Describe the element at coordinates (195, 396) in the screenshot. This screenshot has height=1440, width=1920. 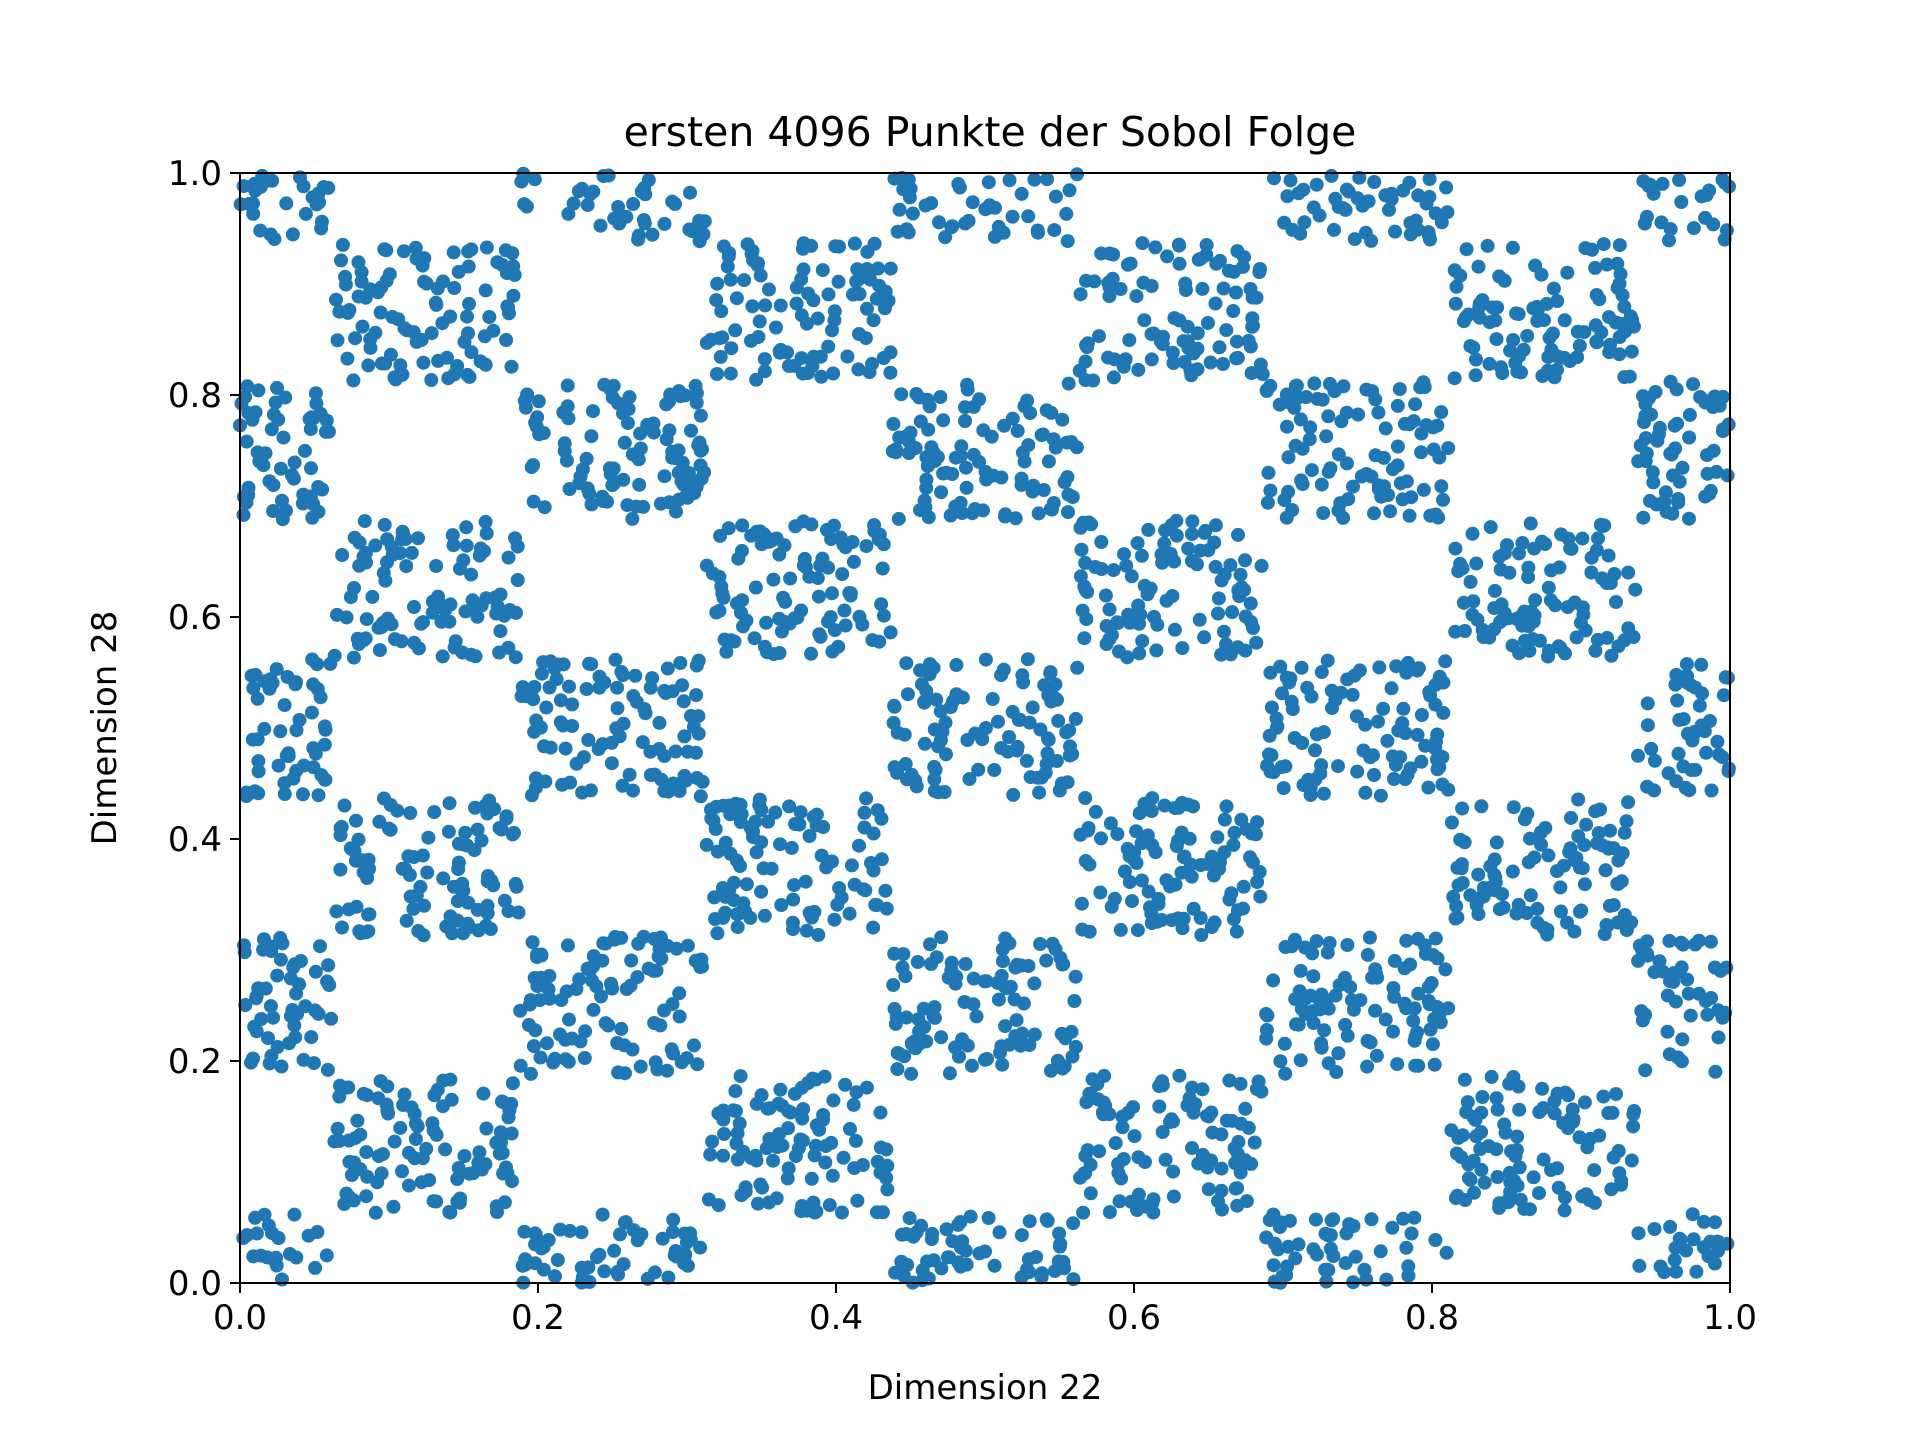
I see `y-tick-label: 0.8` at that location.